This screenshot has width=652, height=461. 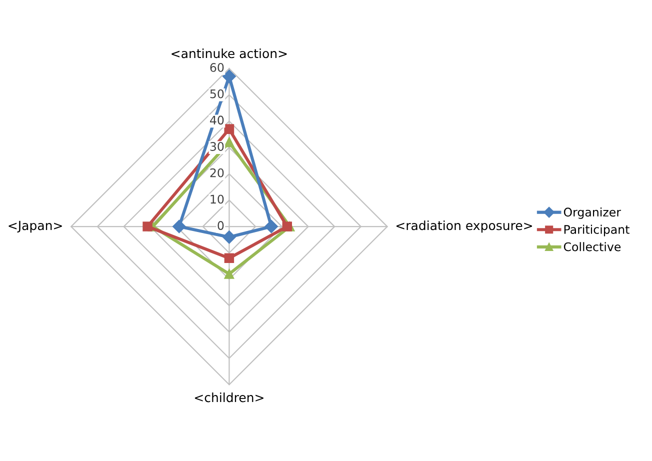 What do you see at coordinates (597, 230) in the screenshot?
I see `legend-label: Pariticipant` at bounding box center [597, 230].